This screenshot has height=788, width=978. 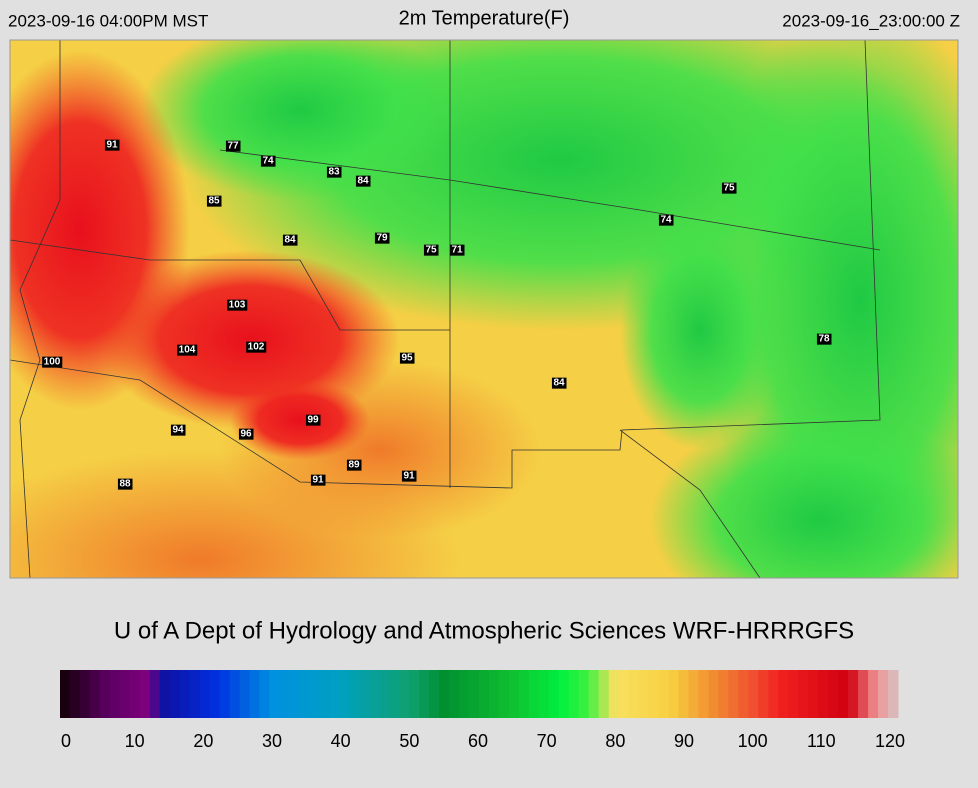 I want to click on colorbar-tick-label: 70, so click(x=547, y=741).